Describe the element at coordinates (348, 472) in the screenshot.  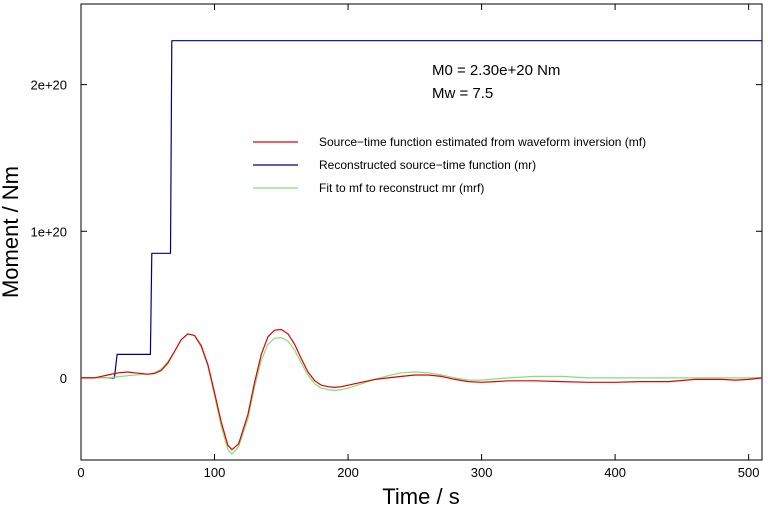
I see `x-tick-label: 200` at that location.